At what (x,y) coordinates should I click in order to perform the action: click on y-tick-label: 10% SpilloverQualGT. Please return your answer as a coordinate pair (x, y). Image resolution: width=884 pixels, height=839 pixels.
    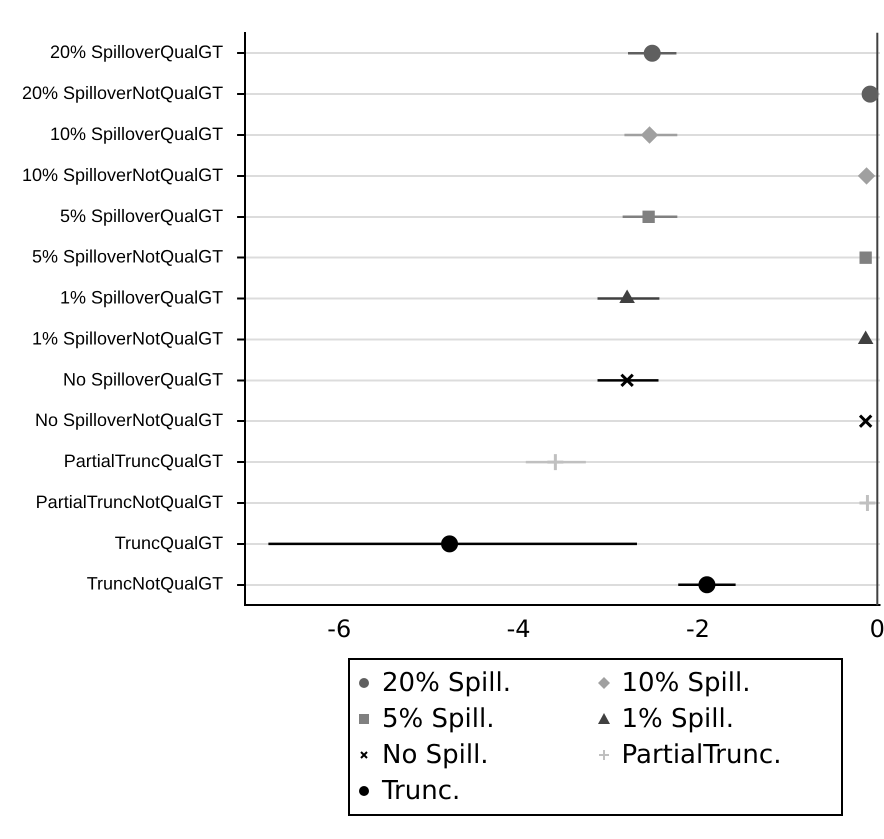
    Looking at the image, I should click on (137, 134).